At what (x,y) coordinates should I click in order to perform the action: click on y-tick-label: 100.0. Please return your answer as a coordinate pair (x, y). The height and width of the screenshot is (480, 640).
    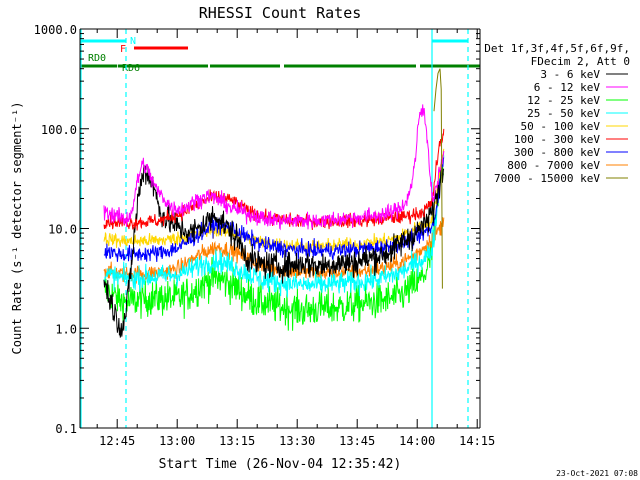
    Looking at the image, I should click on (59, 130).